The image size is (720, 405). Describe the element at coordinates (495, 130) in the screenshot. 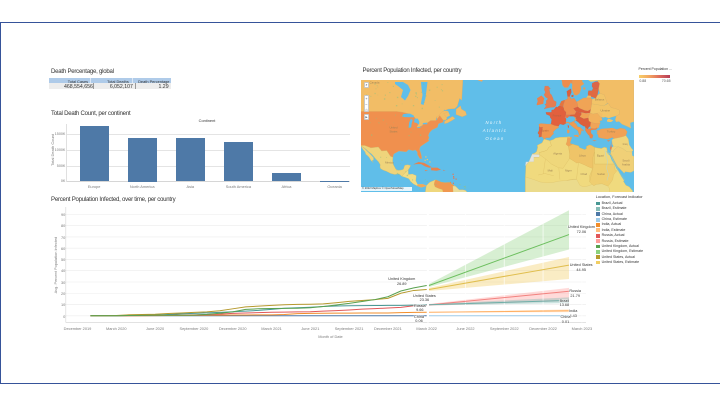

I see `svg-text: Atlantic` at that location.